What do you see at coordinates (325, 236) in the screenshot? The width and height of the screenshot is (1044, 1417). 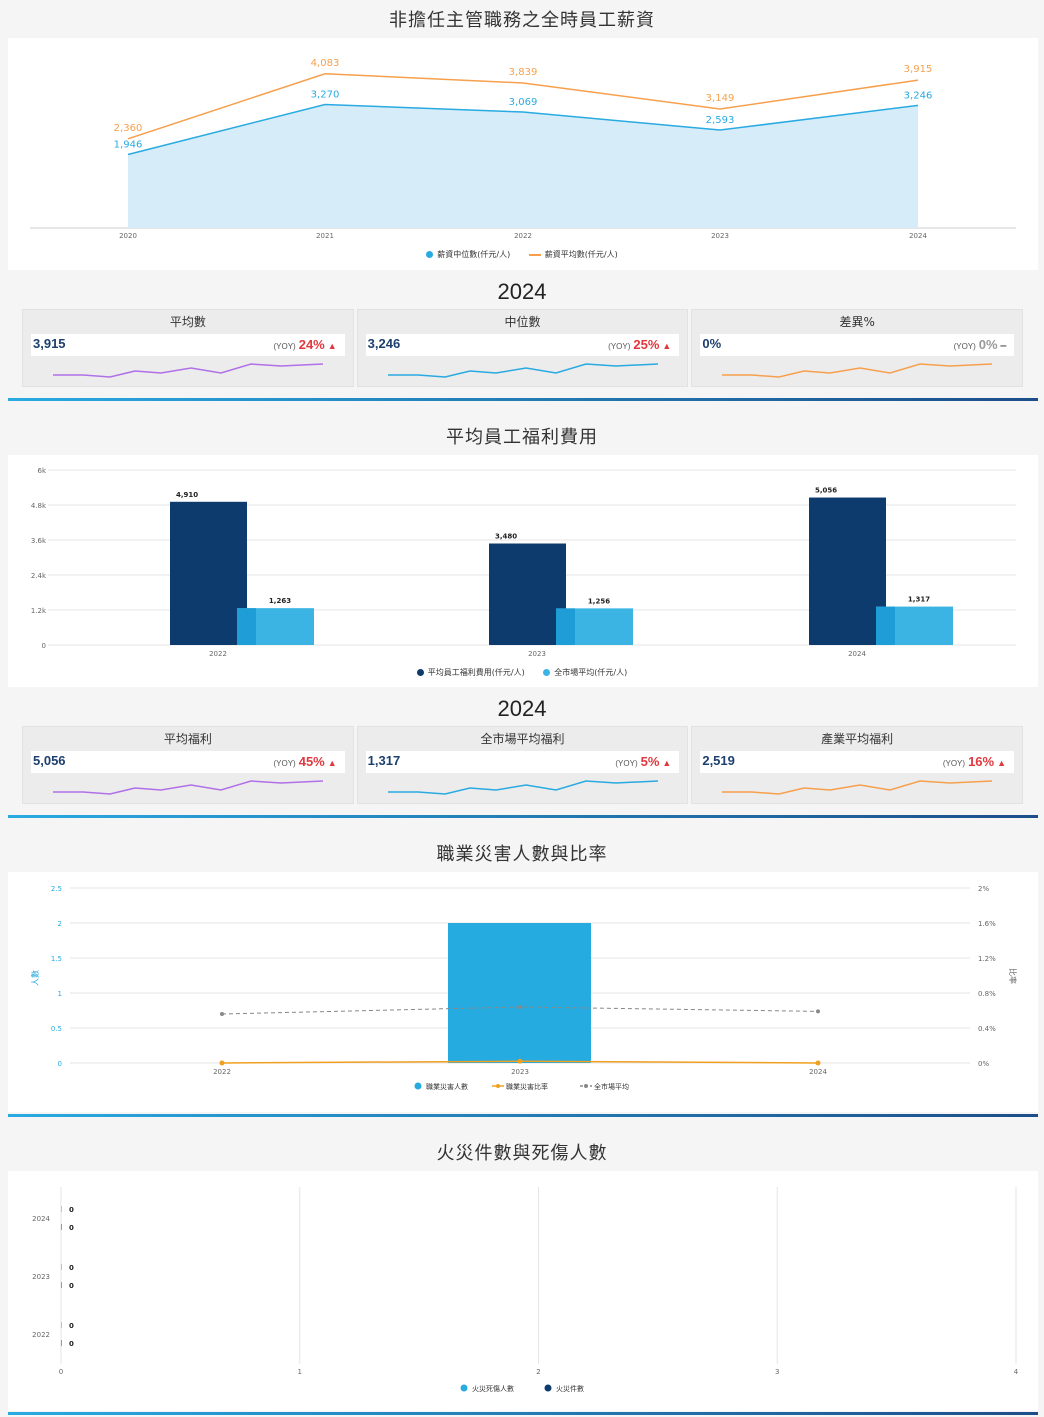 I see `x-tick-label: 2021` at bounding box center [325, 236].